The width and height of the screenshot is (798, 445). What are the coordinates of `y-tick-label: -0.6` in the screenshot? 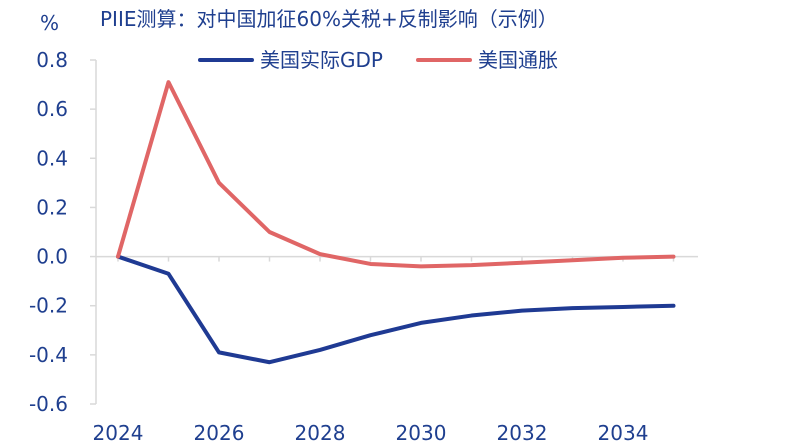 It's located at (48, 404).